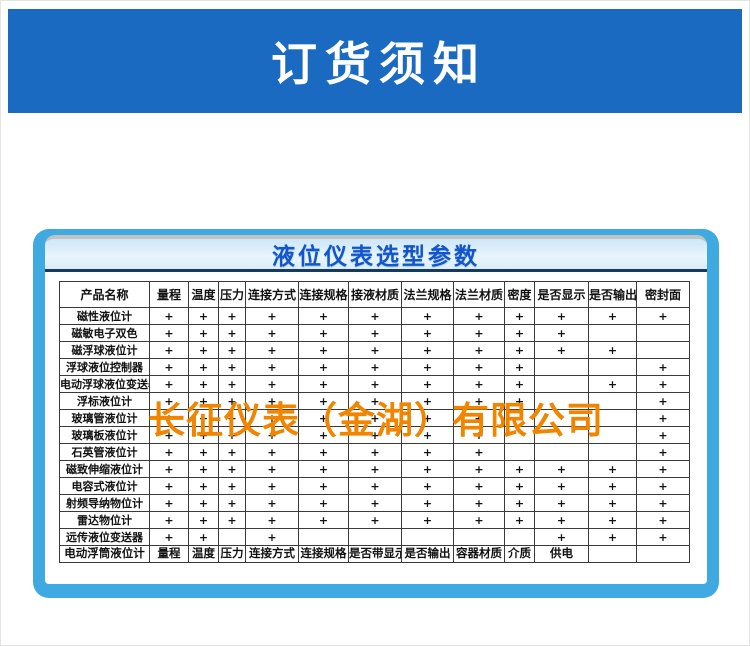  What do you see at coordinates (104, 367) in the screenshot?
I see `product-name-cell: 浮球液位控制器` at bounding box center [104, 367].